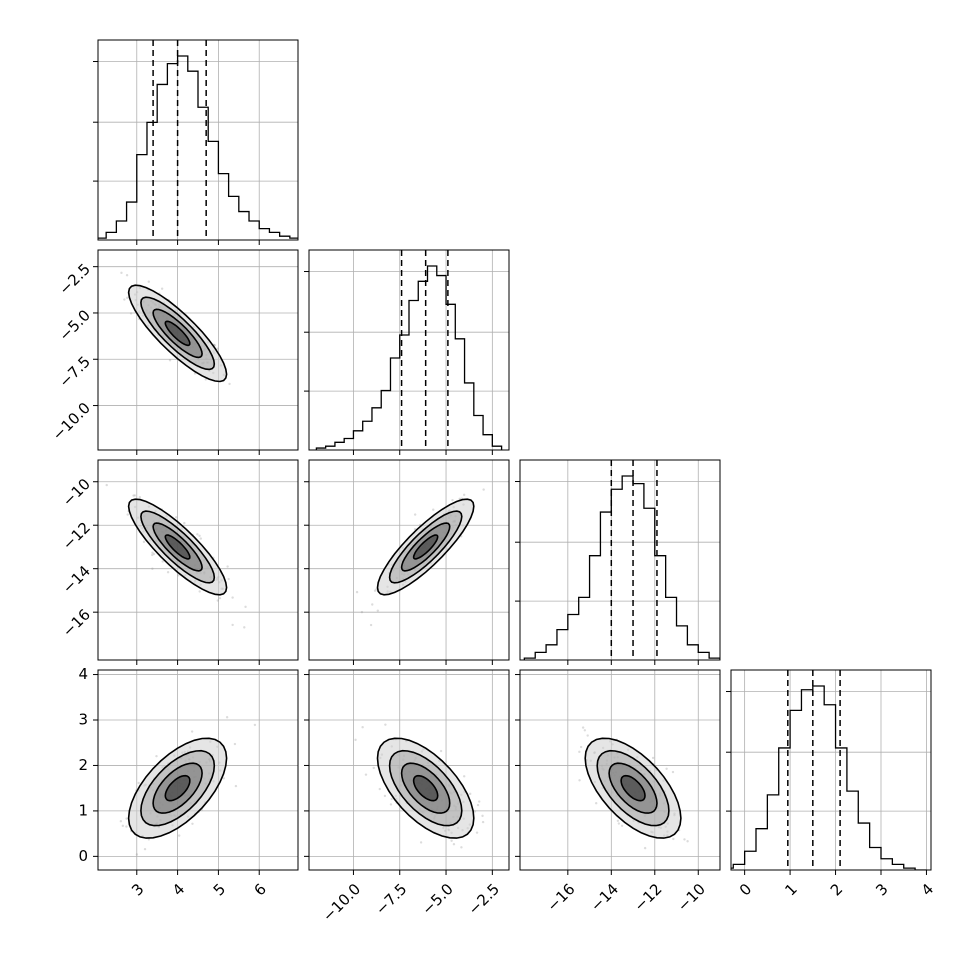 The height and width of the screenshot is (970, 970). Describe the element at coordinates (341, 902) in the screenshot. I see `x-tick-label: −10.0` at that location.